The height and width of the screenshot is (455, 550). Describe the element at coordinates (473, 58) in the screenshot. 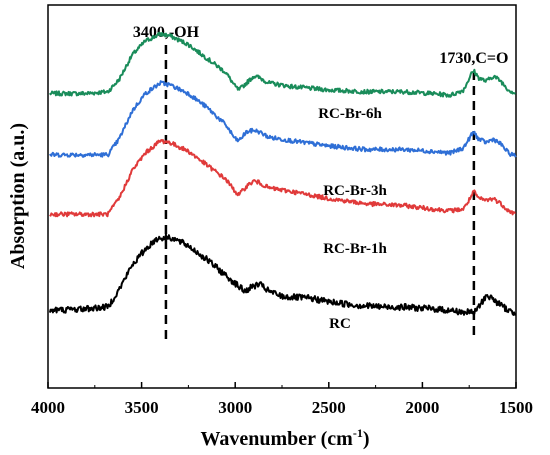

I see `annotation-label-1: 1730,C=O` at that location.